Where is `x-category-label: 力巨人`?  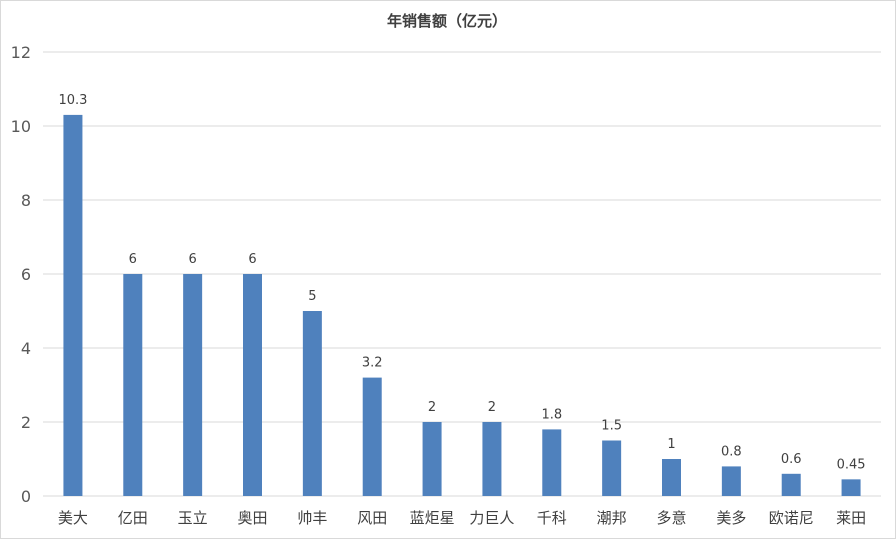 x-category-label: 力巨人 is located at coordinates (491, 518).